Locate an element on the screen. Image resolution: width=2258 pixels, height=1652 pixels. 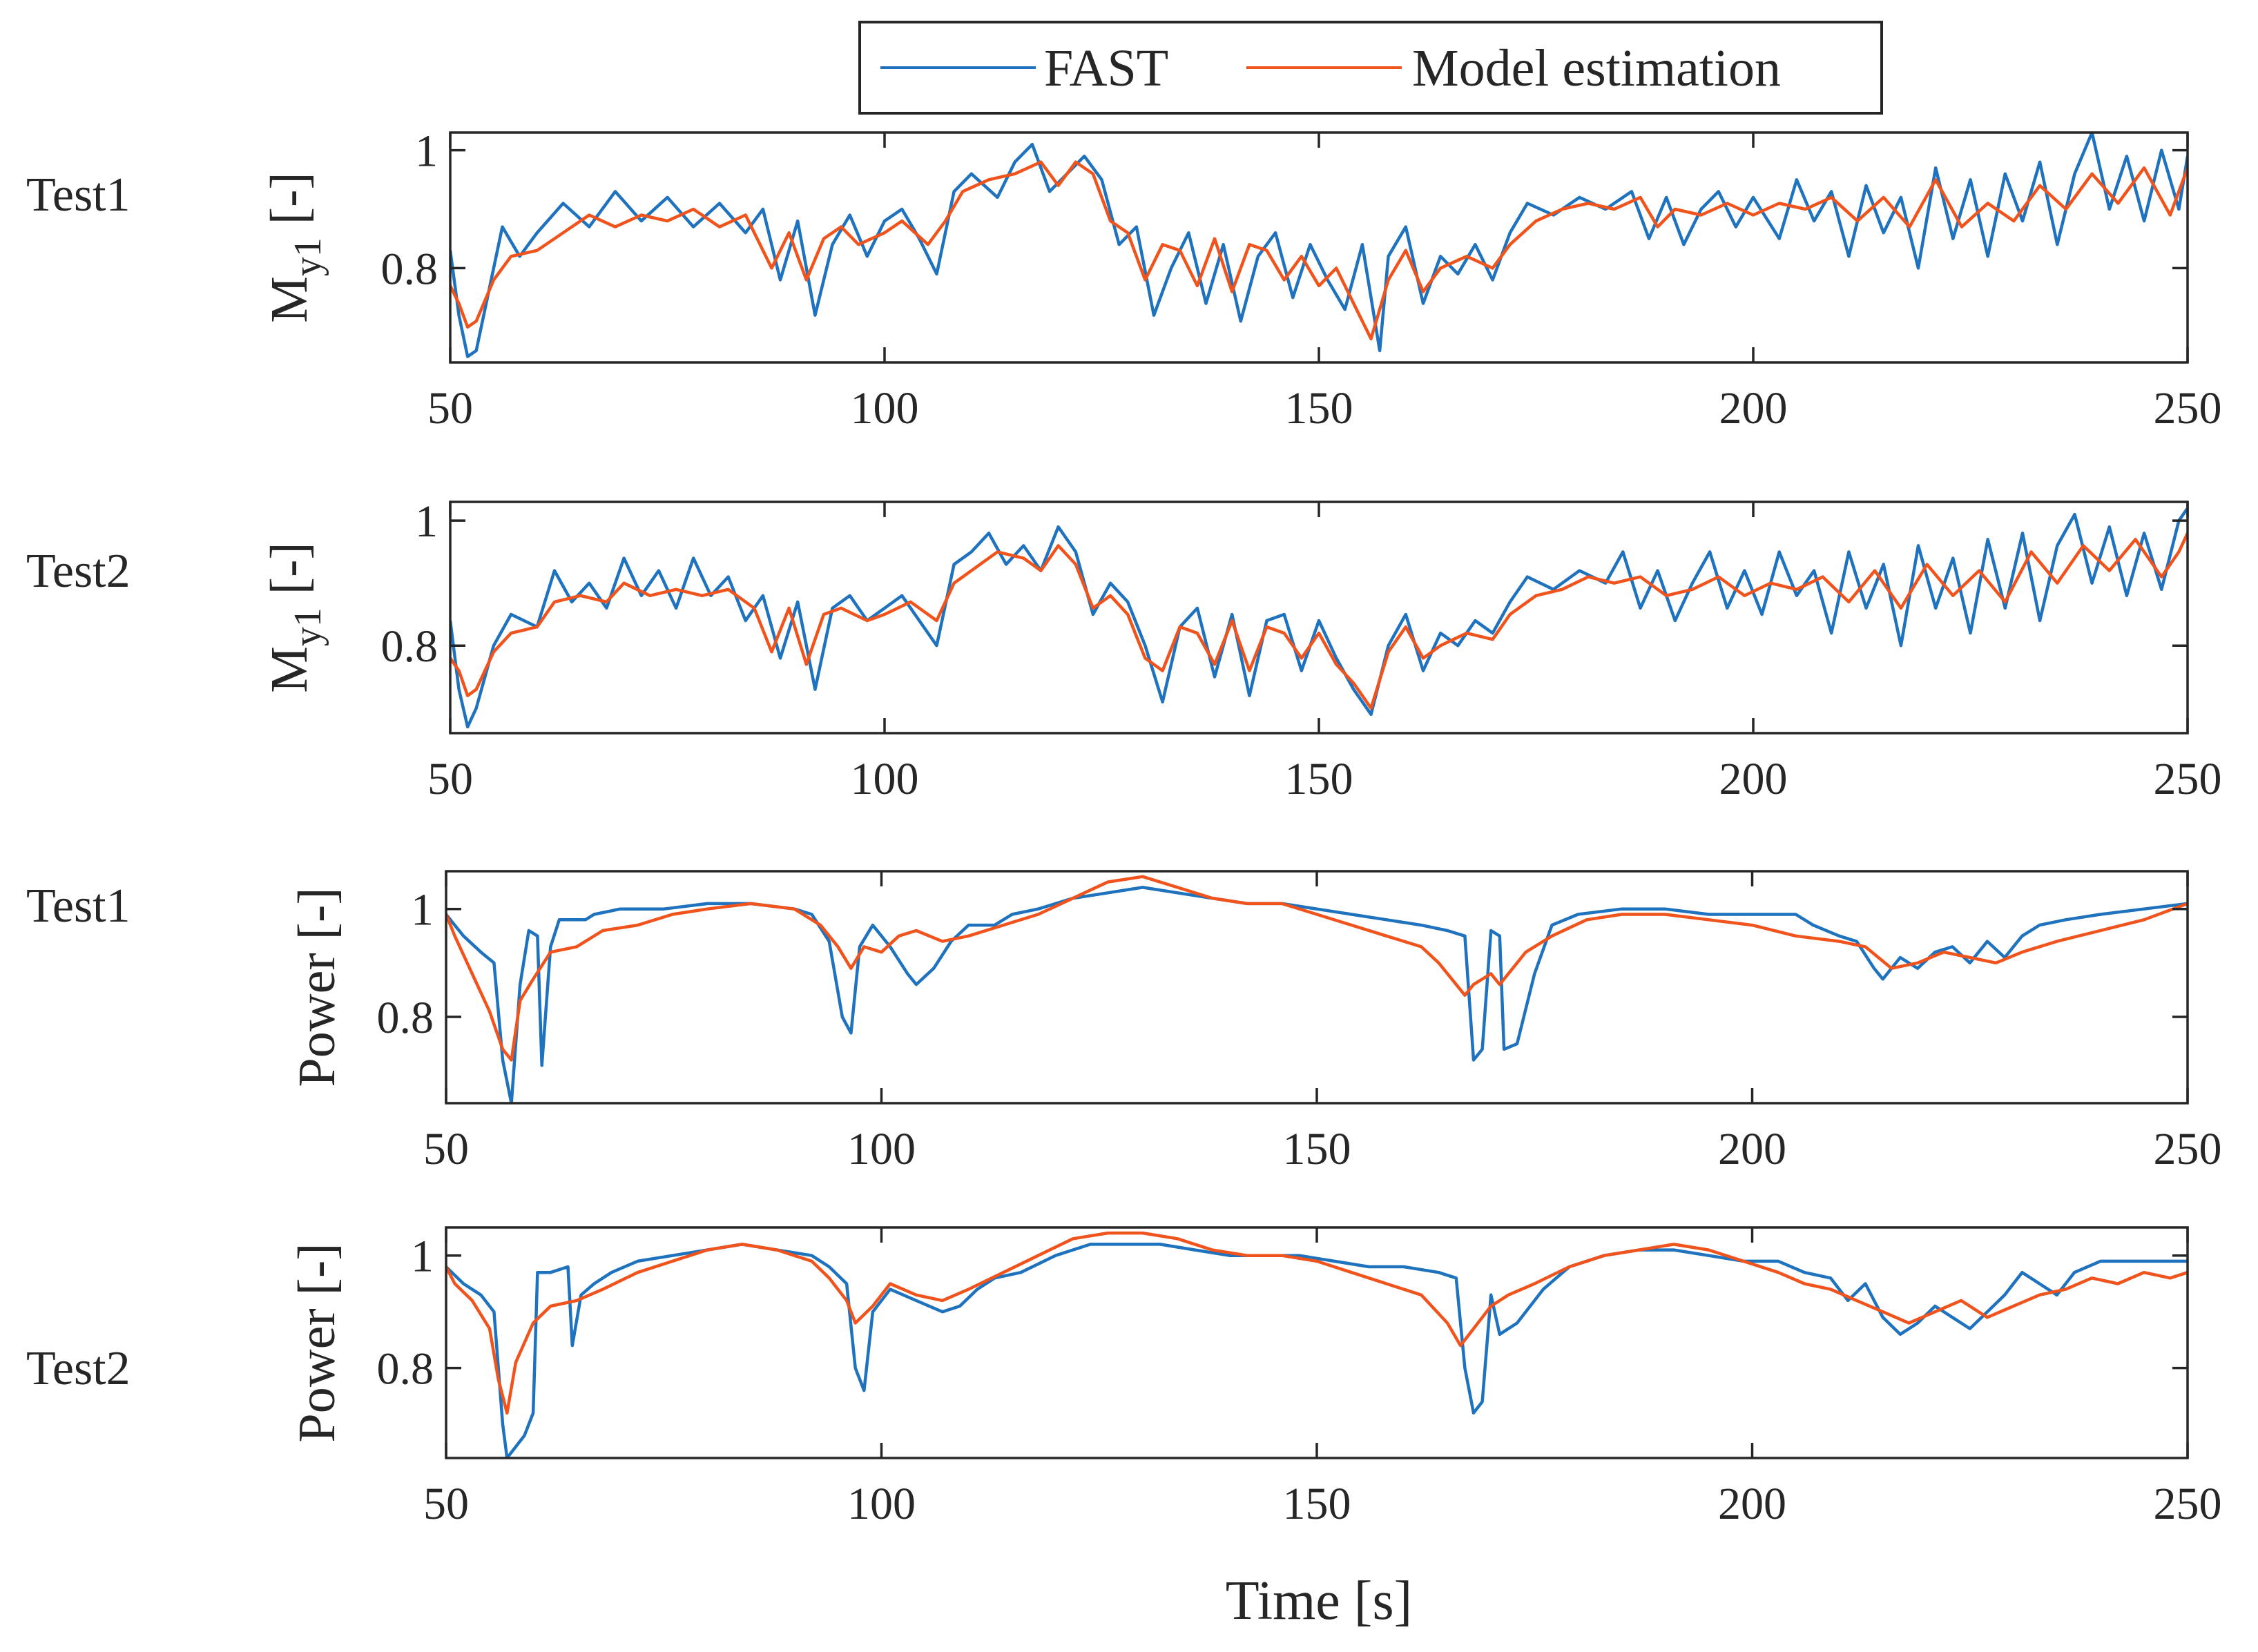
legend: FAST Model estimation is located at coordinates (1370, 68).